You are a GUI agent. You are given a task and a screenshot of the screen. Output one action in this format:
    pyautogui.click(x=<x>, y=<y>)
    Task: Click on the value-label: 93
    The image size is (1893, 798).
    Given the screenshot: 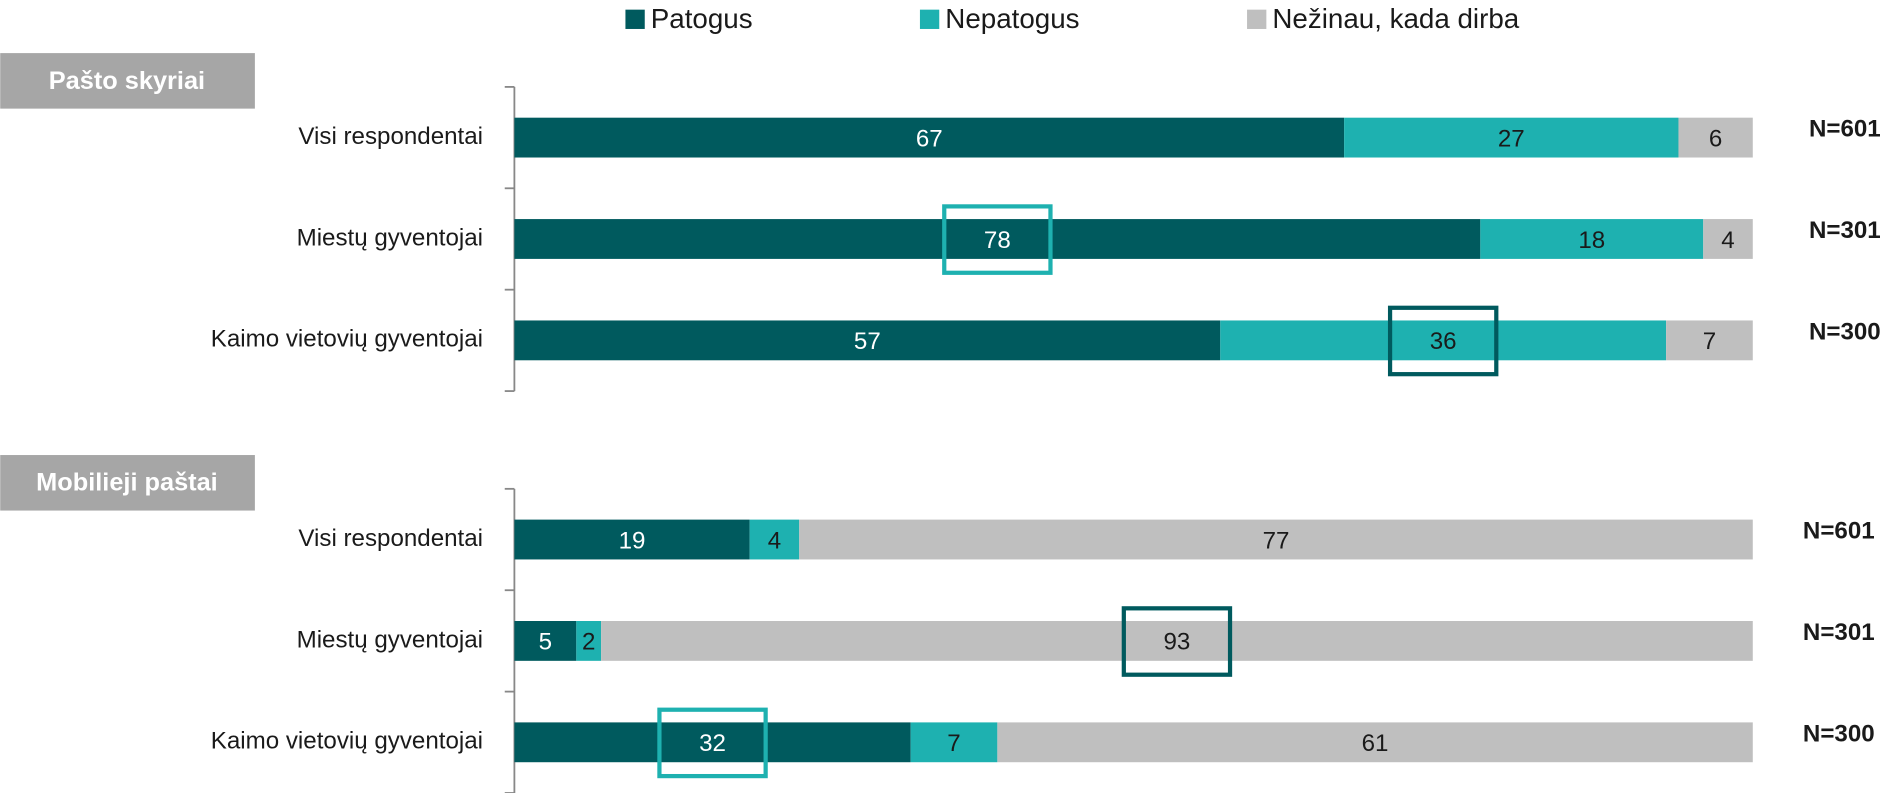 What is the action you would take?
    pyautogui.click(x=1177, y=642)
    